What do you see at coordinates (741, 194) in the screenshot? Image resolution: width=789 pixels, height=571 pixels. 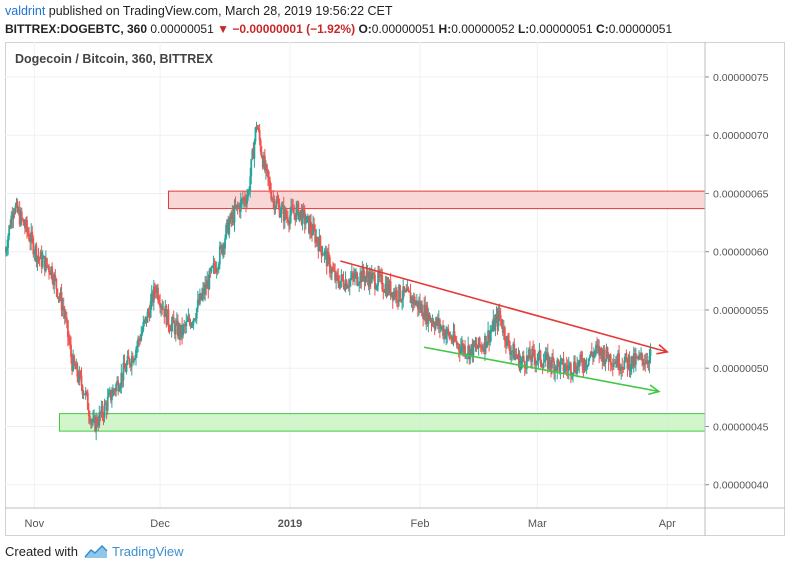 I see `y-tick-label: 0.00000065` at bounding box center [741, 194].